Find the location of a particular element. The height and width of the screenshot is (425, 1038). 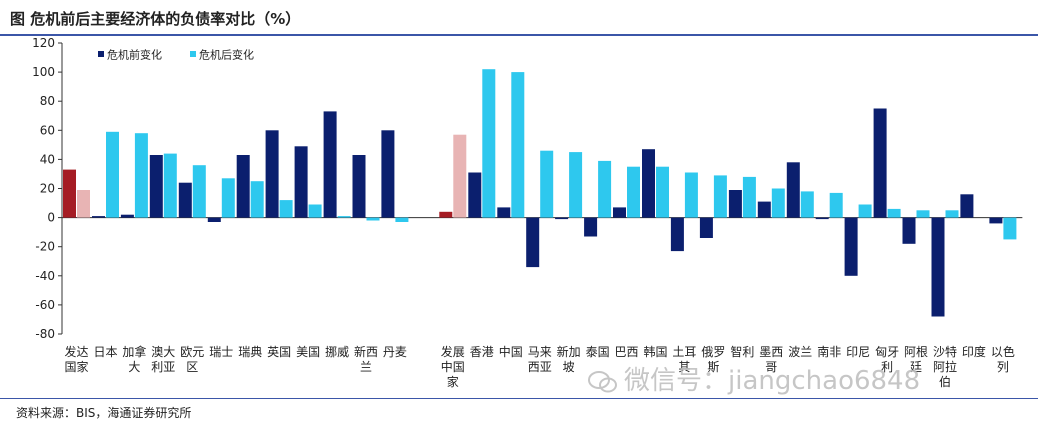

y-tick-label: 80 is located at coordinates (47, 101).